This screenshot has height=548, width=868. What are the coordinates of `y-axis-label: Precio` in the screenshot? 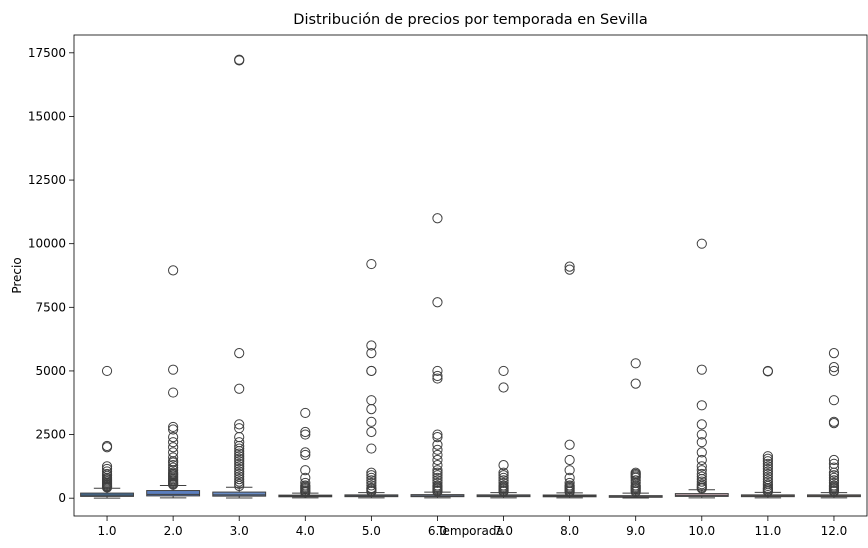 It's located at (17, 275).